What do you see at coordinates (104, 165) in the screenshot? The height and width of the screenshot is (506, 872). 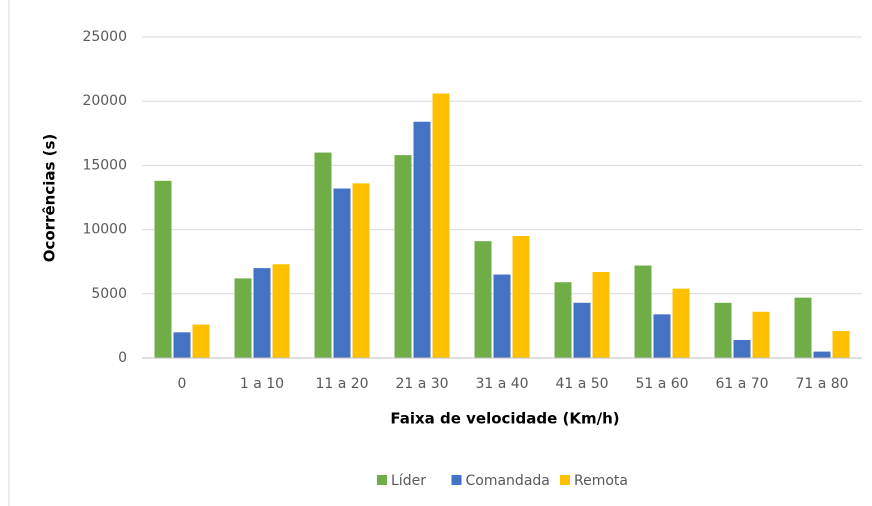 I see `y-tick-label: 15000` at bounding box center [104, 165].